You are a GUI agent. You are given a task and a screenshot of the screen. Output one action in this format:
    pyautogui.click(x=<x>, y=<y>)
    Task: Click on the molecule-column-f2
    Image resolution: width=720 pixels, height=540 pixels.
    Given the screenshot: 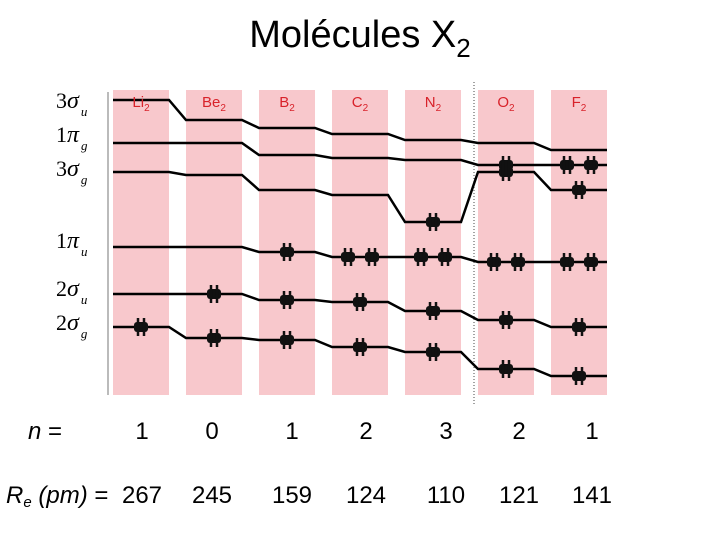 What is the action you would take?
    pyautogui.click(x=579, y=242)
    